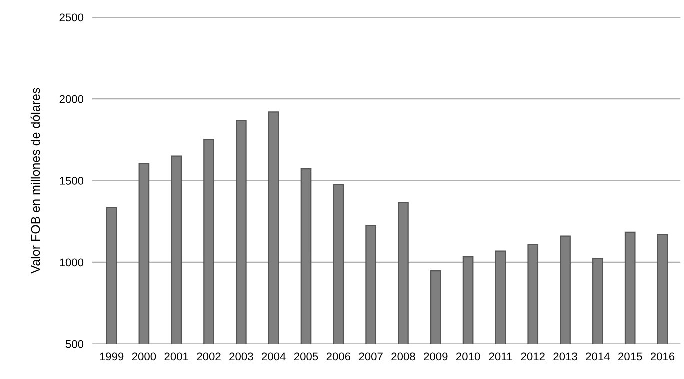  What do you see at coordinates (72, 262) in the screenshot?
I see `y-tick-label: 1000` at bounding box center [72, 262].